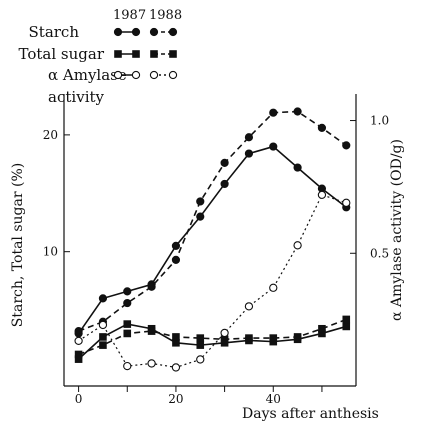  Describe the element at coordinates (129, 15) in the screenshot. I see `legend-year-1987: 1987` at that location.